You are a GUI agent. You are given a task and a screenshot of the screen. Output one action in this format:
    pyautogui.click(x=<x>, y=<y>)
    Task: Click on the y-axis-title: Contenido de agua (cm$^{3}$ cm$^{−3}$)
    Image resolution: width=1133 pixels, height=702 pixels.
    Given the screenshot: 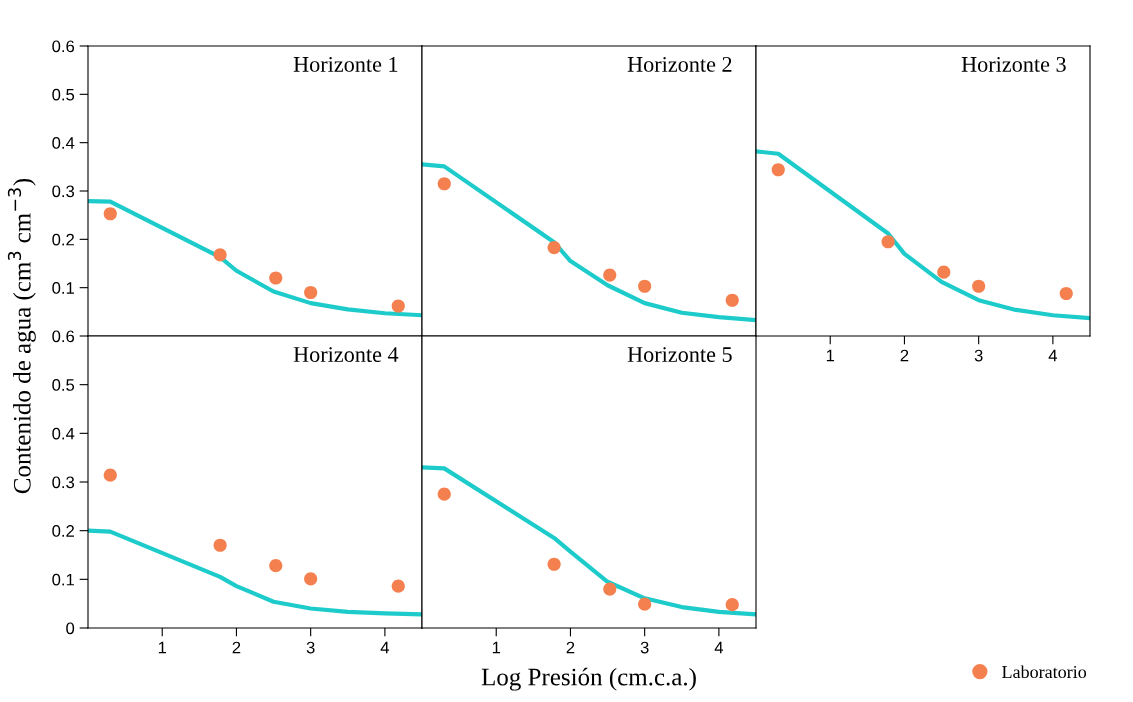 What is the action you would take?
    pyautogui.click(x=21, y=336)
    